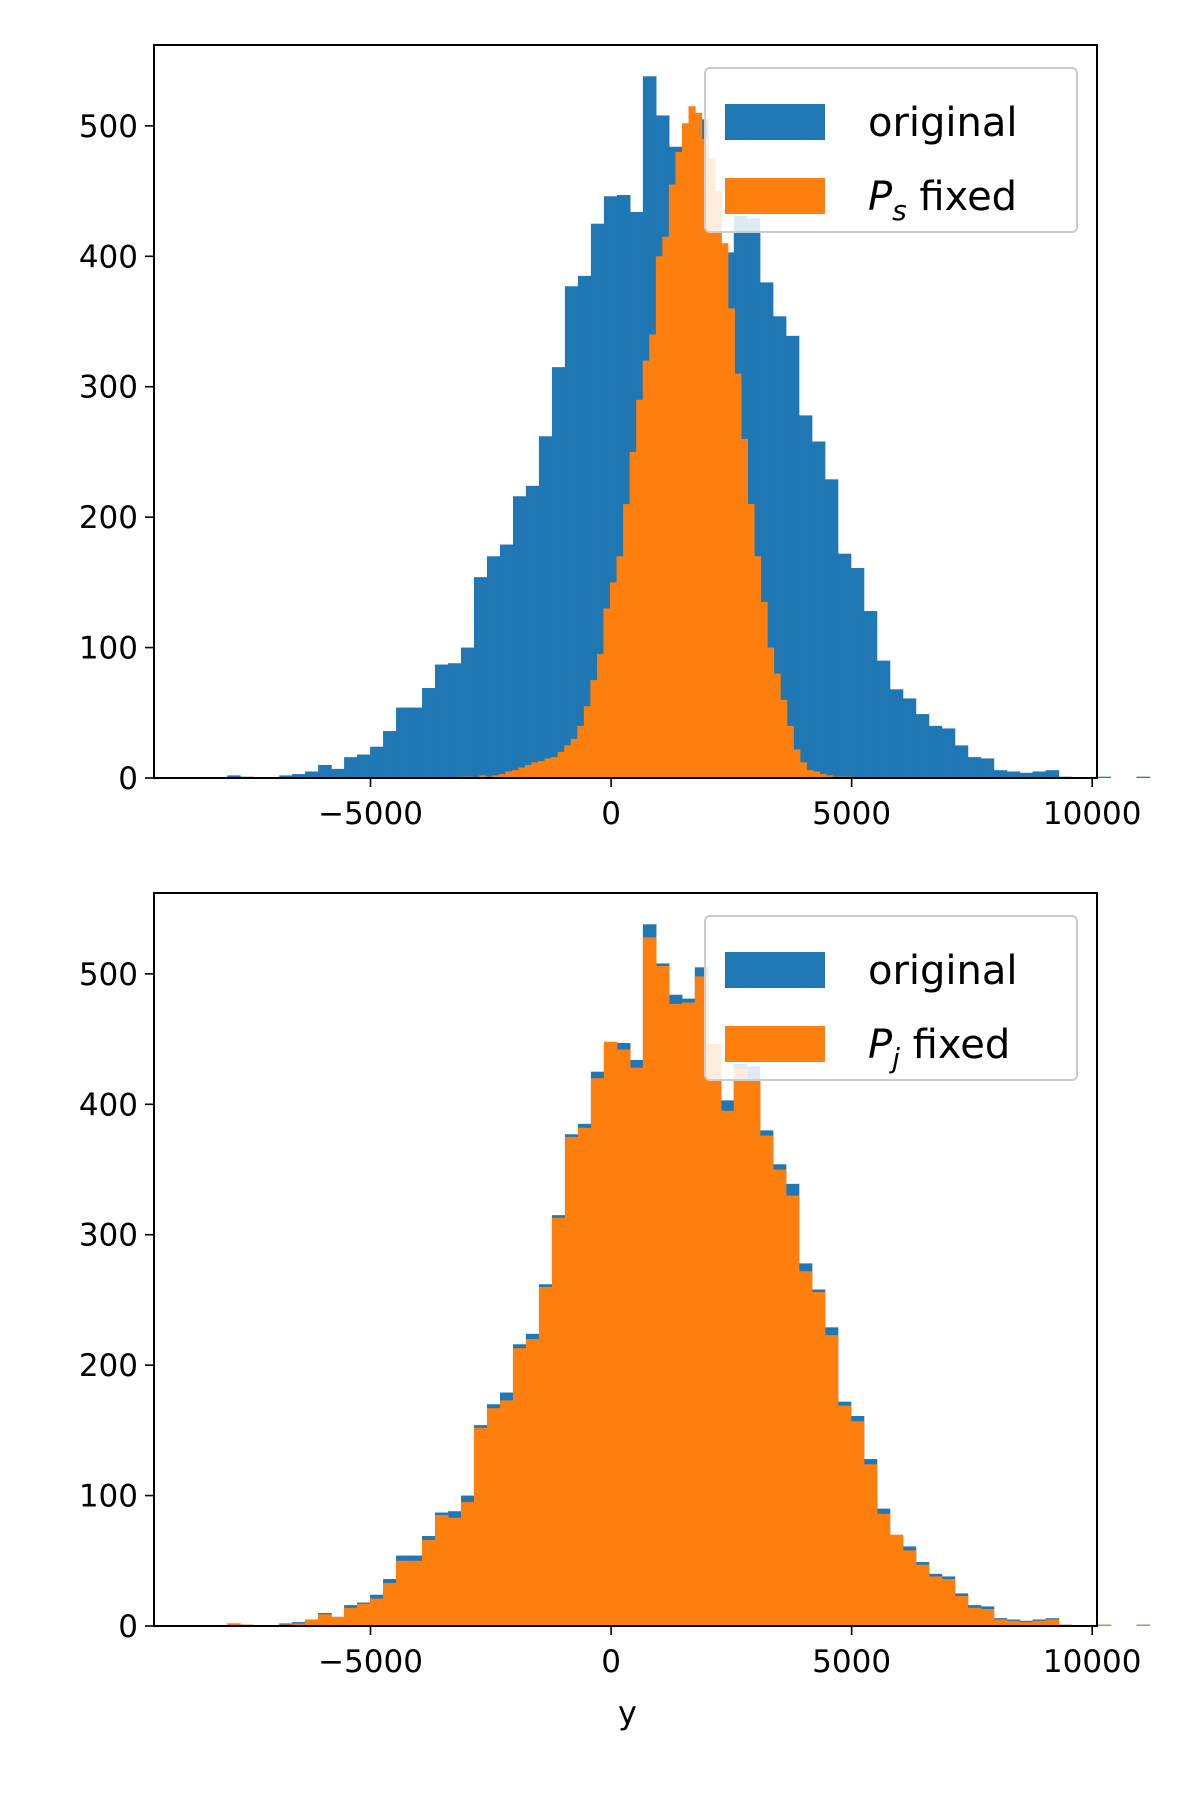 This screenshot has width=1200, height=1800. Describe the element at coordinates (939, 1048) in the screenshot. I see `legend-label-fixed: Pj fixed` at that location.